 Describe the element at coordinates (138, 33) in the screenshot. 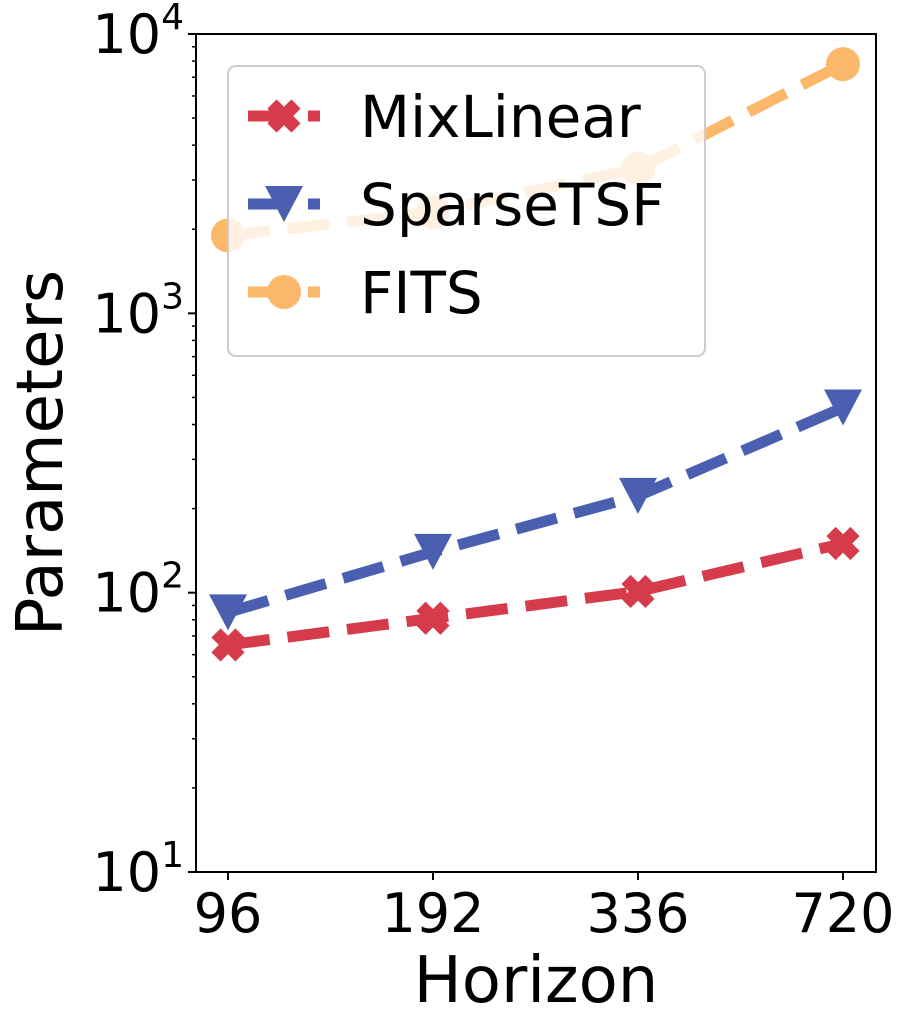

I see `y-tick-label: 10⁴` at that location.